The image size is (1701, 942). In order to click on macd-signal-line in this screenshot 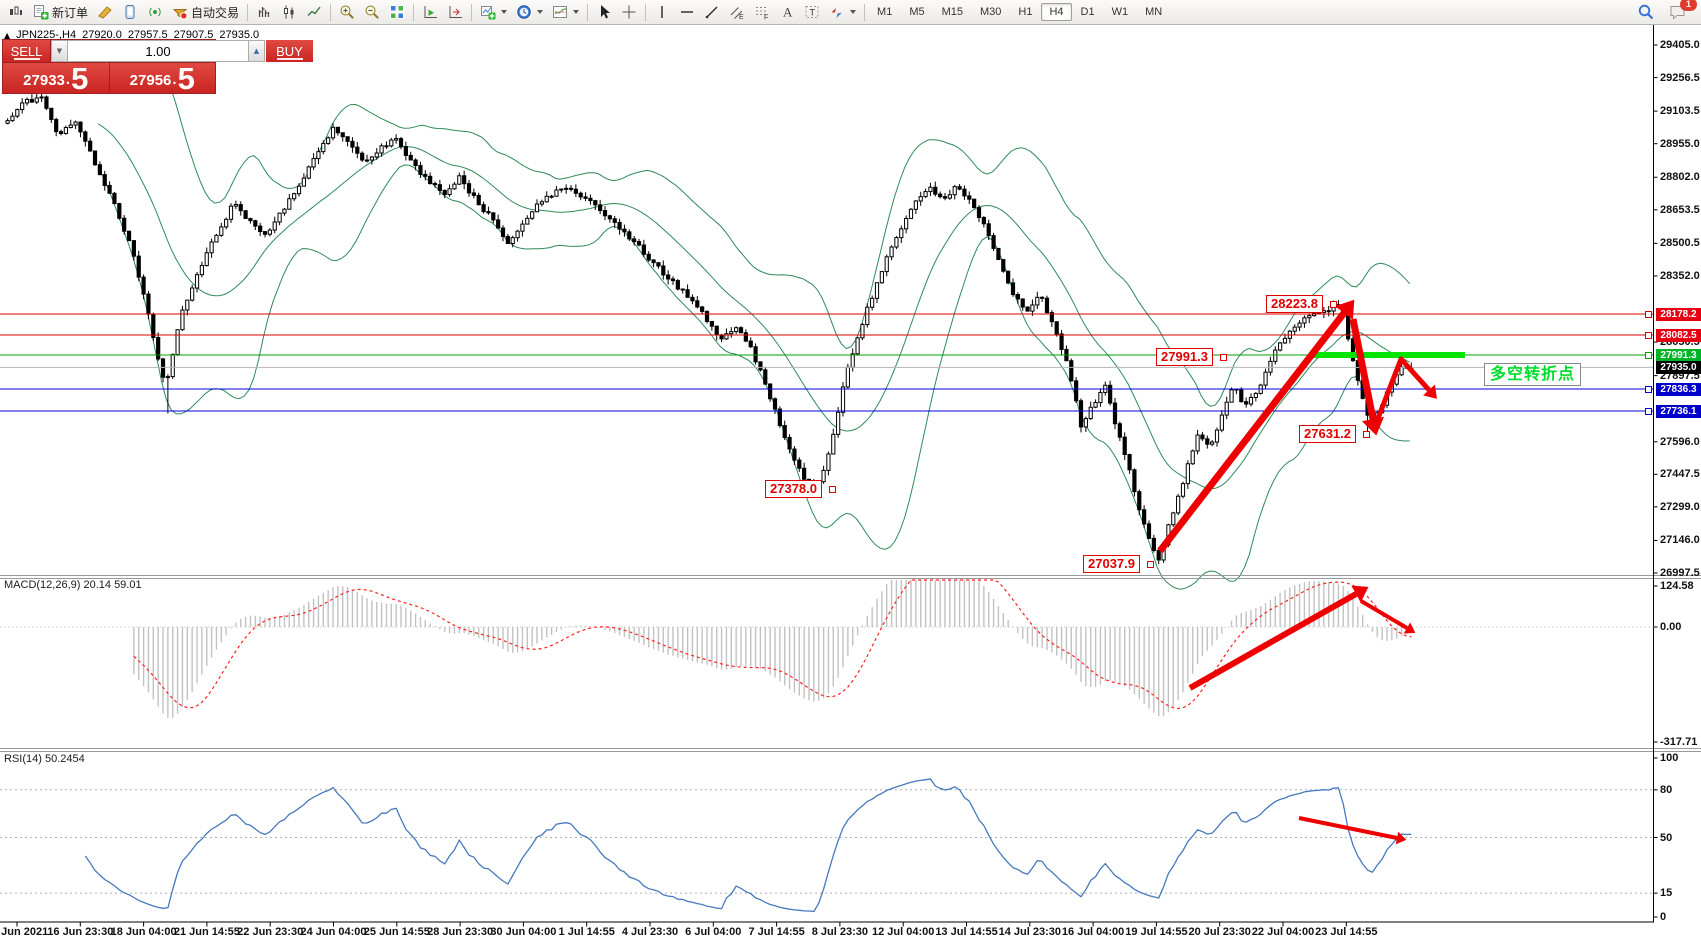, I will do `click(772, 644)`.